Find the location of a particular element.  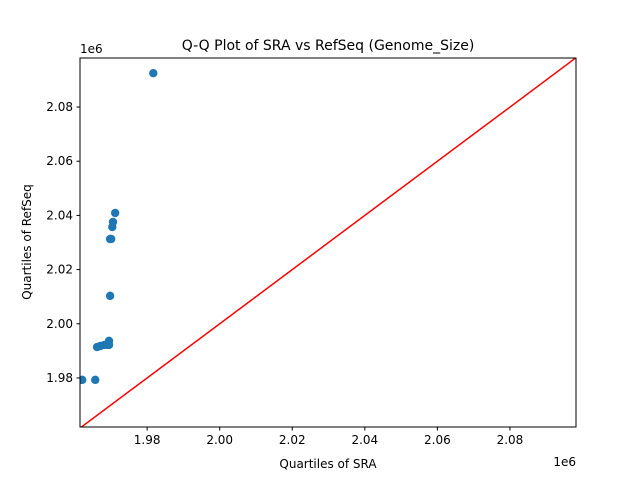

x-tick-label: 2.06 is located at coordinates (437, 440).